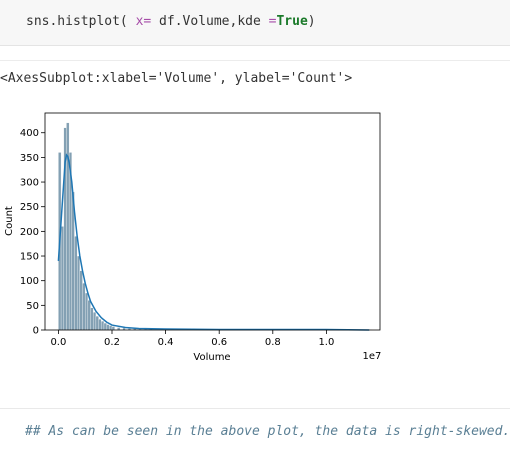 This screenshot has height=456, width=510. Describe the element at coordinates (255, 60) in the screenshot. I see `output-divider` at that location.